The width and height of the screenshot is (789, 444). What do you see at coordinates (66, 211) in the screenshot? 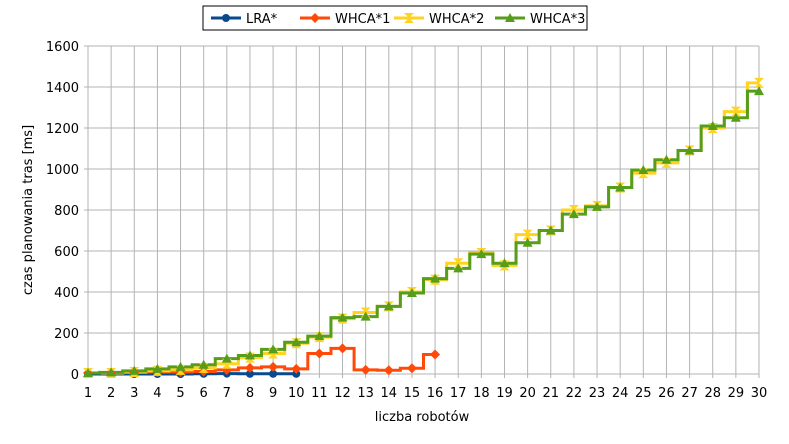
I see `y-tick-label: 800` at bounding box center [66, 211].